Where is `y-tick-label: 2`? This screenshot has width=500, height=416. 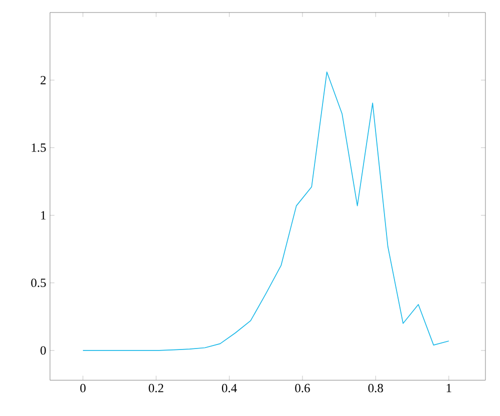 y-tick-label: 2 is located at coordinates (43, 80).